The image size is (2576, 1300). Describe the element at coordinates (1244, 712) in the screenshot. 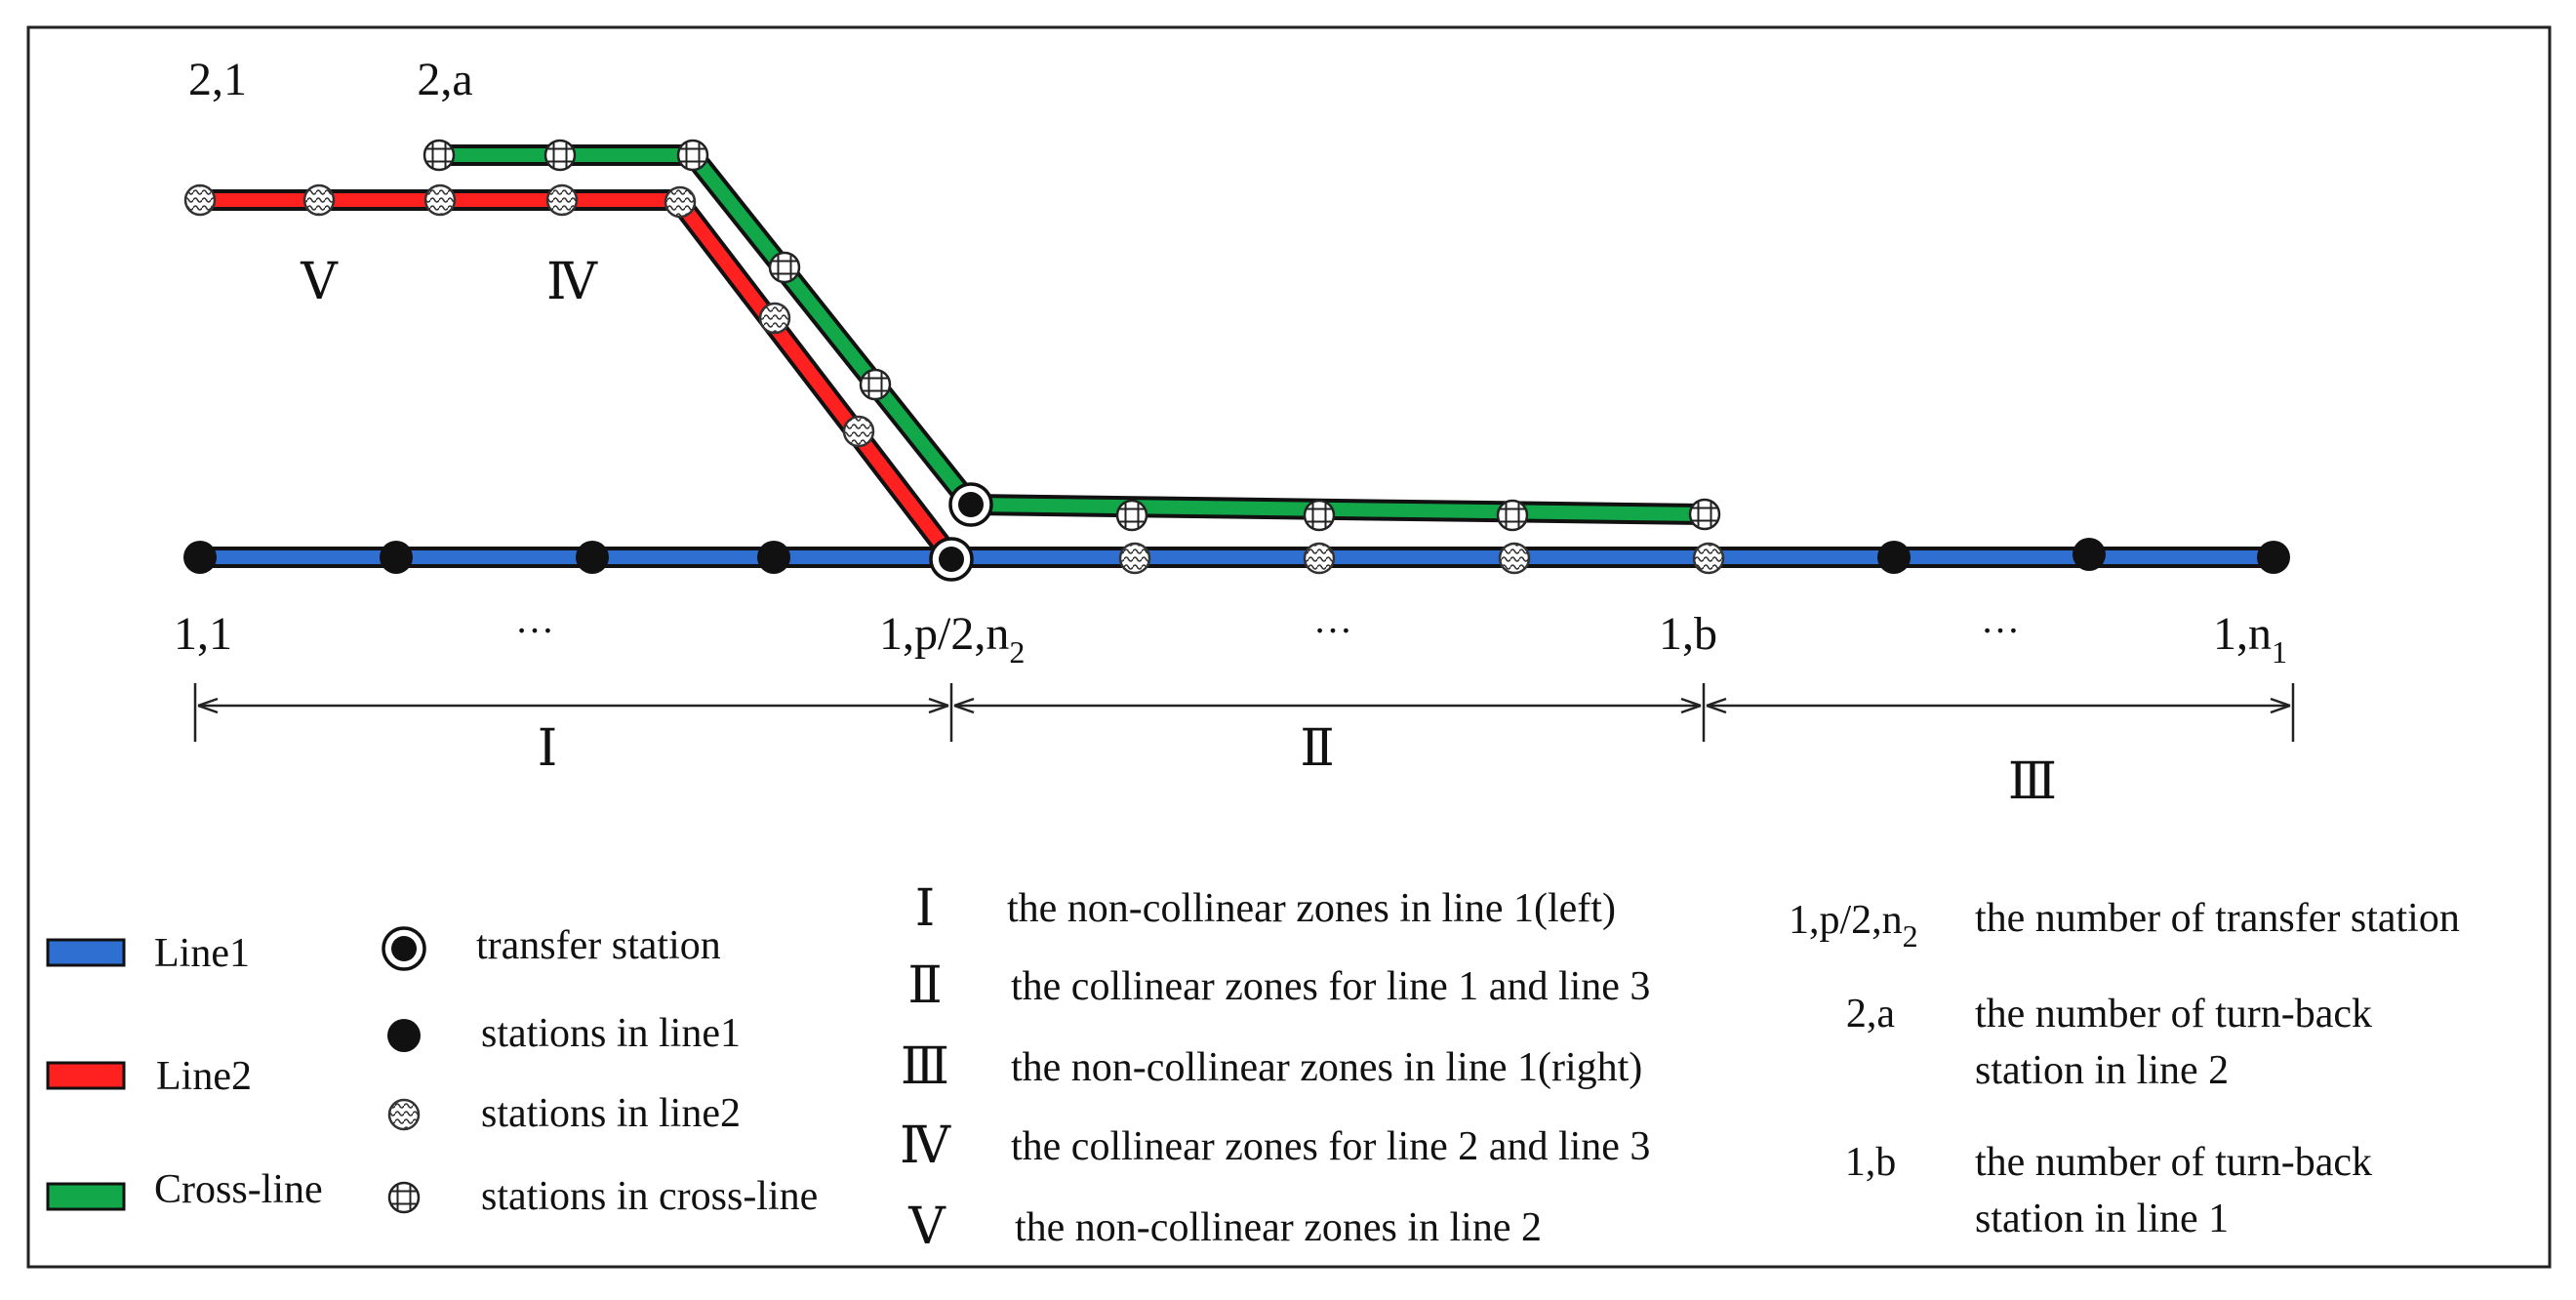

I see `zone-dimension-arrows` at that location.